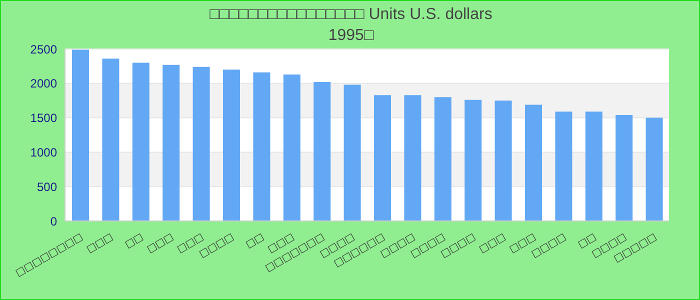 Image resolution: width=700 pixels, height=300 pixels. I want to click on y-tick-label: 1500, so click(44, 118).